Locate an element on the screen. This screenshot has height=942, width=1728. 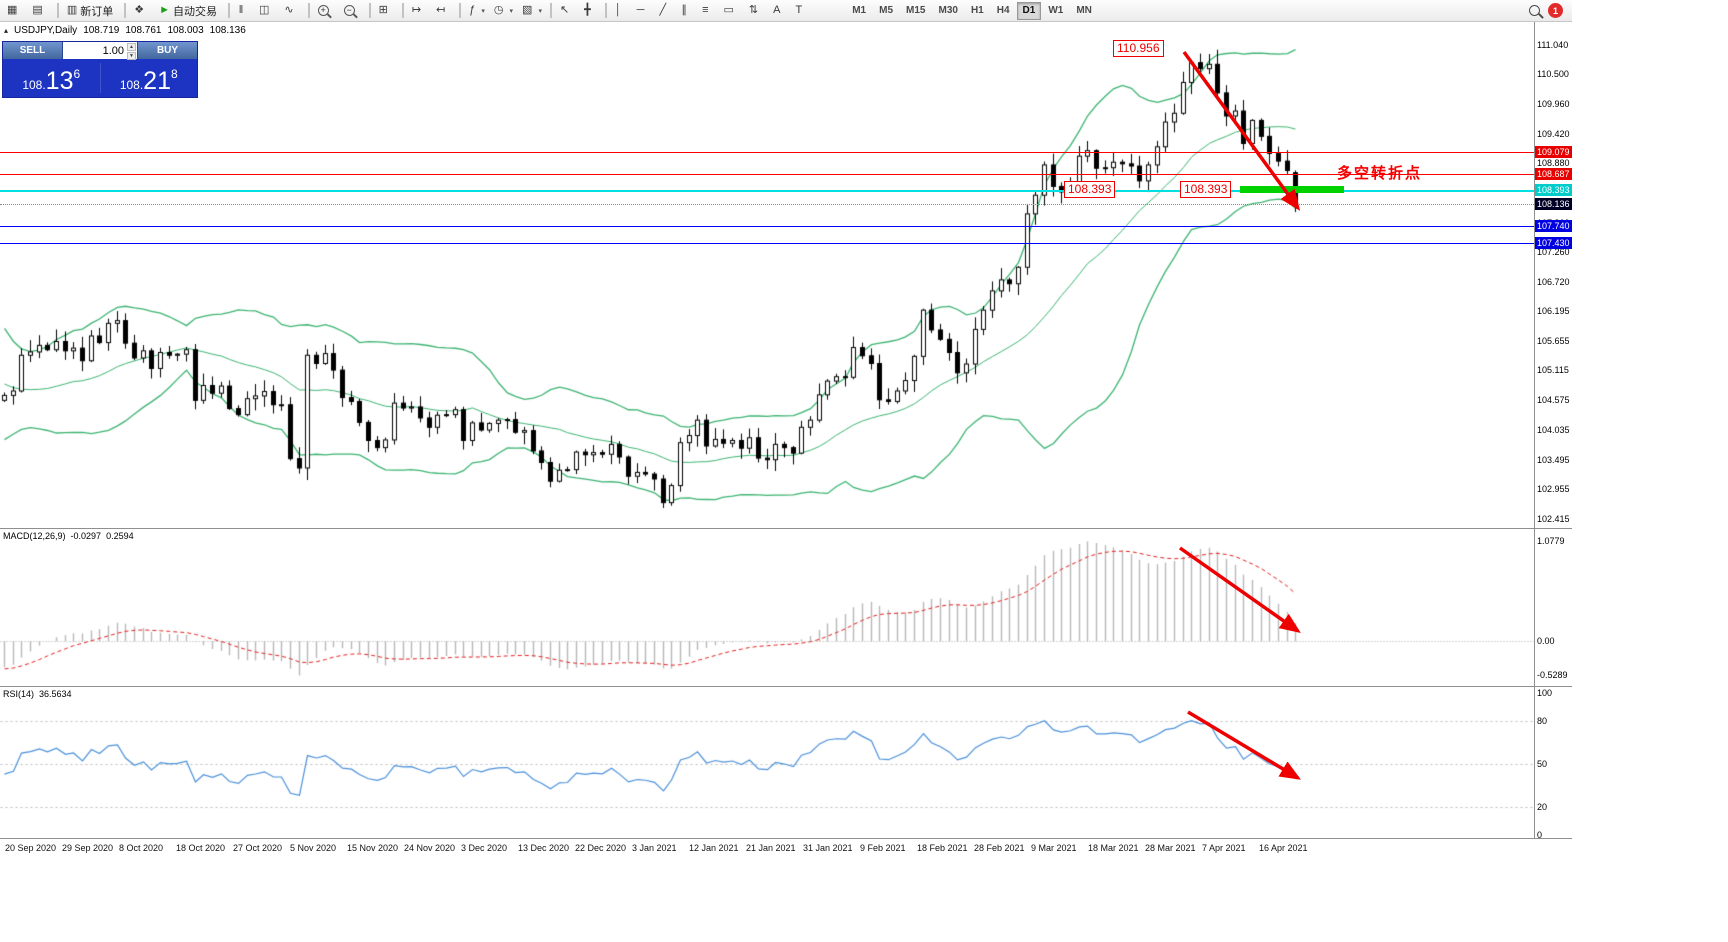
timeframe-m30: M30 is located at coordinates (947, 11).